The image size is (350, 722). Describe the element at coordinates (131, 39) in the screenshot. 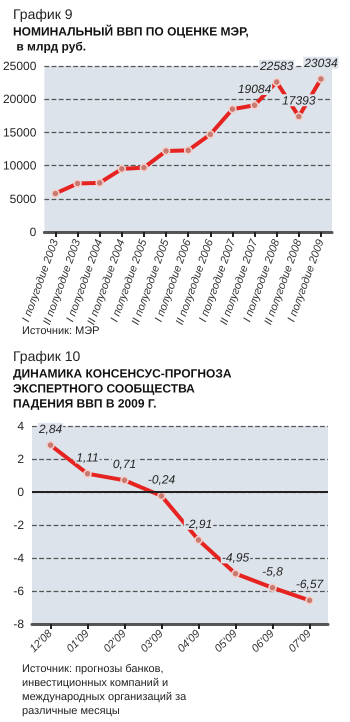

I see `chart-subtitle: НОМИНАЛЬНЫЙ ВВП ПО ОЦЕНКЕ МЭР, в млрд руб.` at that location.